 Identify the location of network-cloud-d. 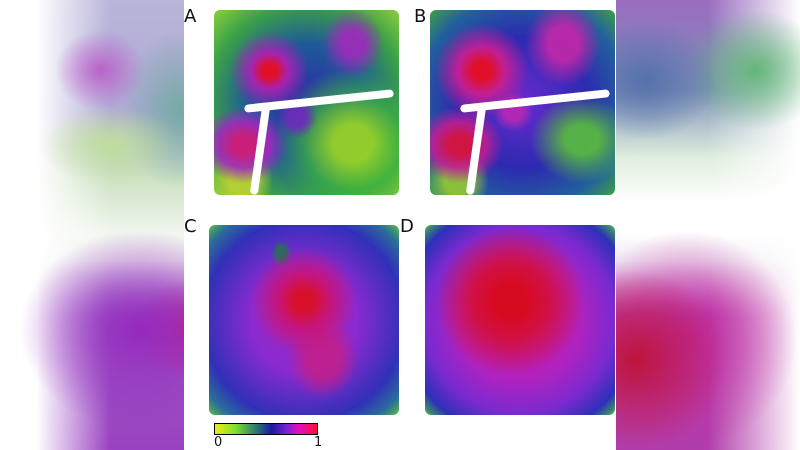
(520, 320).